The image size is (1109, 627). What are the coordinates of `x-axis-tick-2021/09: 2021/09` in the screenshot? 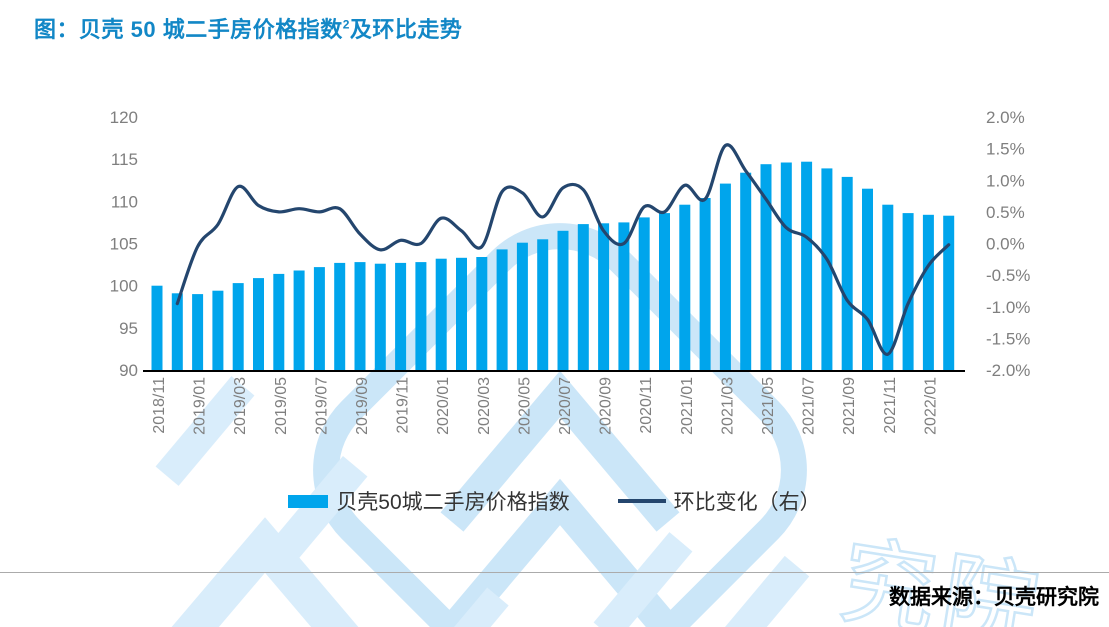 It's located at (849, 406).